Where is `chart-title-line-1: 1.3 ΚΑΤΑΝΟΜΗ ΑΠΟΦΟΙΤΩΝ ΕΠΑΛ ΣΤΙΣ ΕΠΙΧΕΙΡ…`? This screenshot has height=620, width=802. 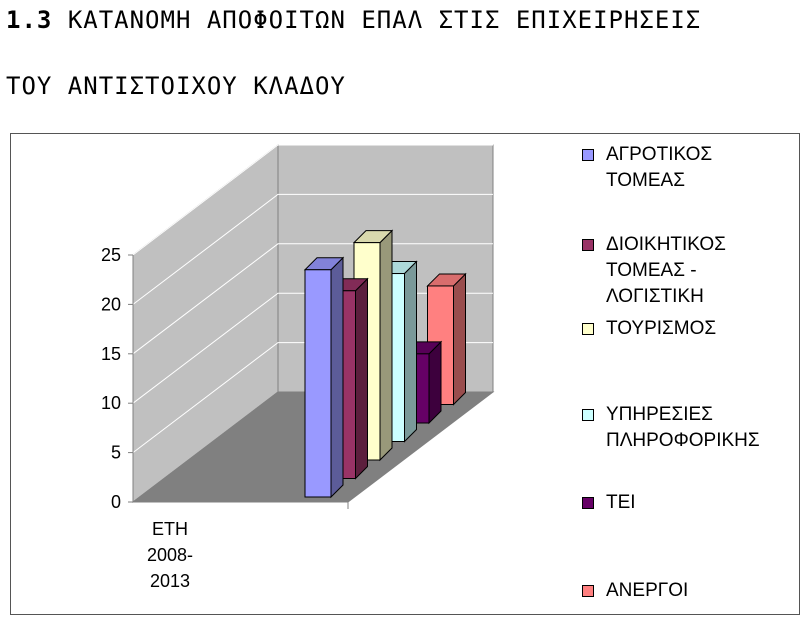
chart-title-line-1: 1.3 ΚΑΤΑΝΟΜΗ ΑΠΟΦΟΙΤΩΝ ΕΠΑΛ ΣΤΙΣ ΕΠΙΧΕΙΡ… is located at coordinates (353, 20).